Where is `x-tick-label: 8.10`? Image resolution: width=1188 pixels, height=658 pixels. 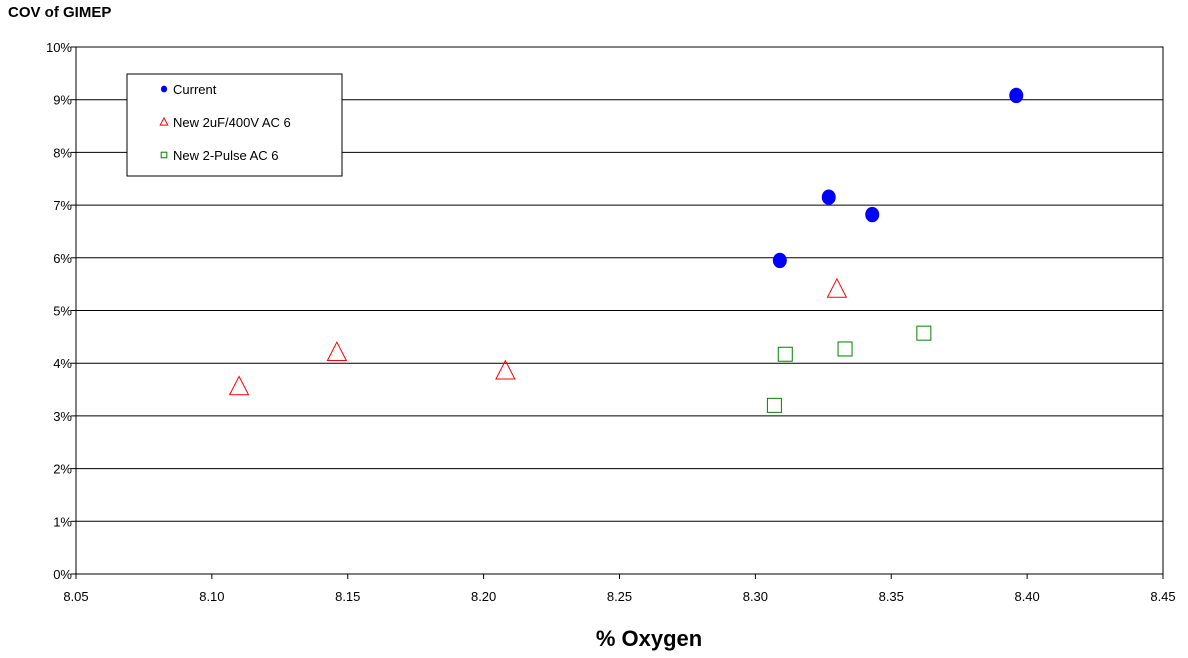
x-tick-label: 8.10 is located at coordinates (211, 596).